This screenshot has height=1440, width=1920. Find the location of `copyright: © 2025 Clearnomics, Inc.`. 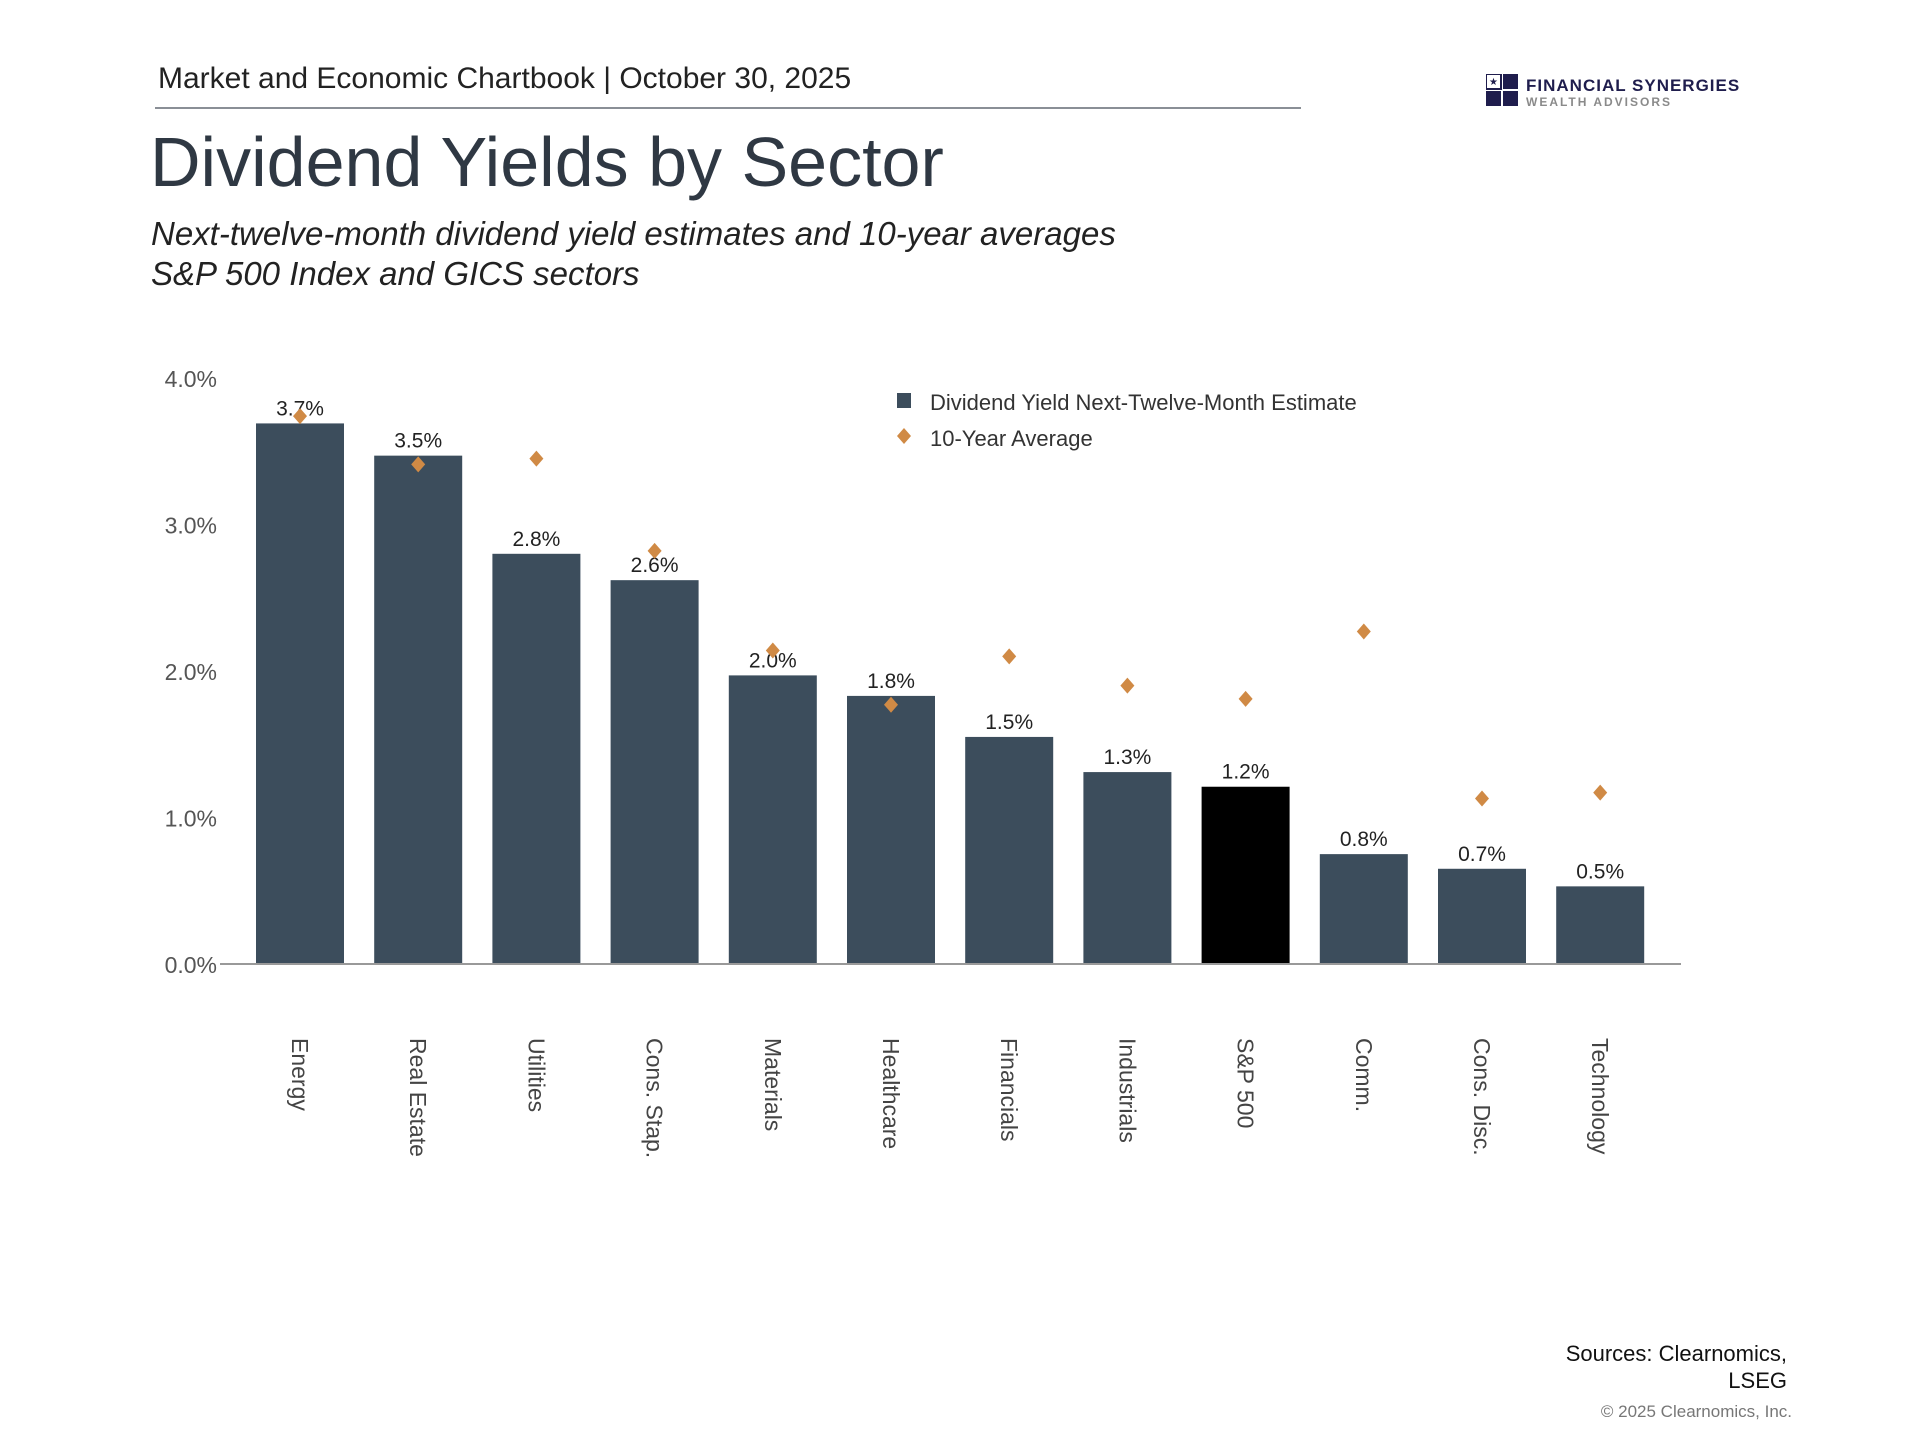

copyright: © 2025 Clearnomics, Inc. is located at coordinates (1696, 1411).